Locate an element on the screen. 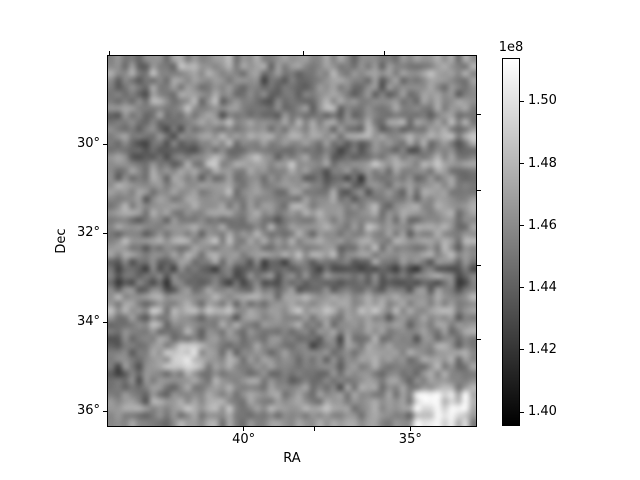  colorbar-offset-label: 1e8 is located at coordinates (511, 47).